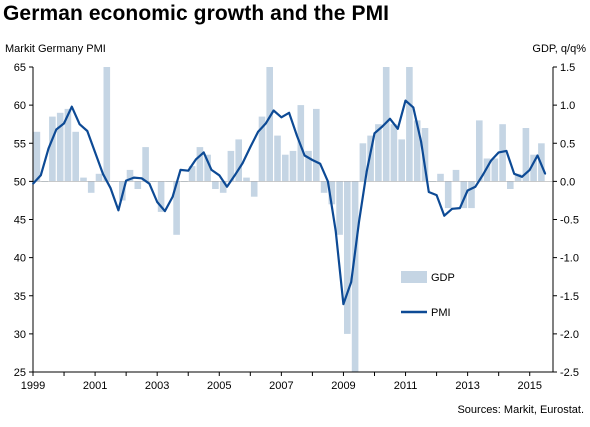 Image resolution: width=590 pixels, height=427 pixels. I want to click on legend: GDP PMI, so click(428, 295).